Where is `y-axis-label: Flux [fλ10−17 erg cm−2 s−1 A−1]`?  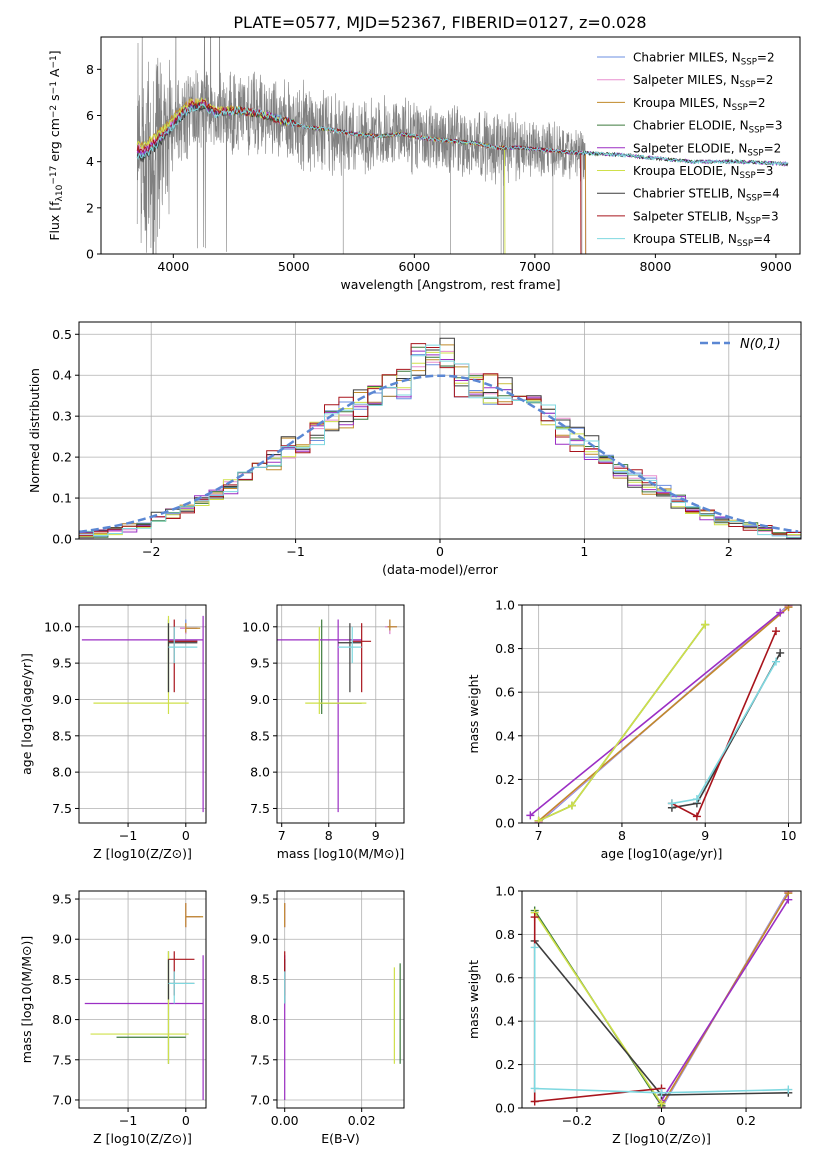
y-axis-label: Flux [fλ10−17 erg cm−2 s−1 A−1] is located at coordinates (56, 145).